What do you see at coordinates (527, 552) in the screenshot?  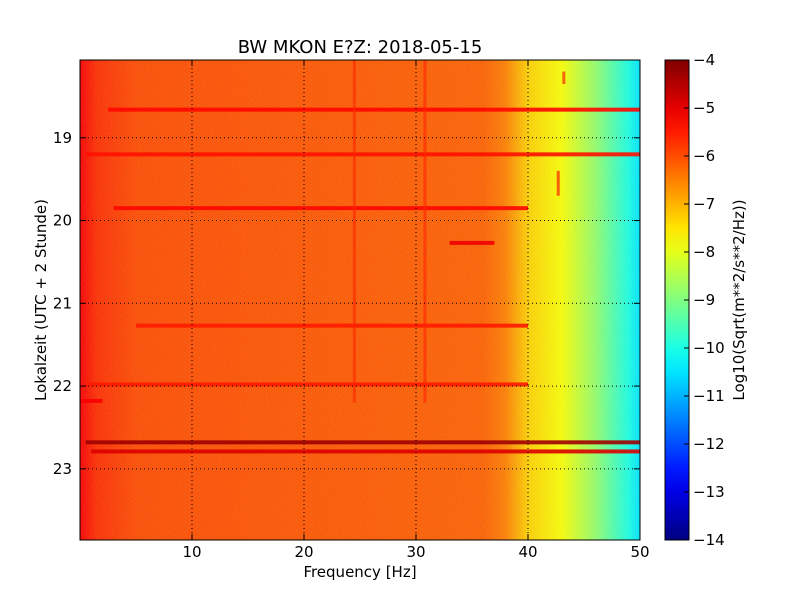 I see `x-tick-label: 40` at bounding box center [527, 552].